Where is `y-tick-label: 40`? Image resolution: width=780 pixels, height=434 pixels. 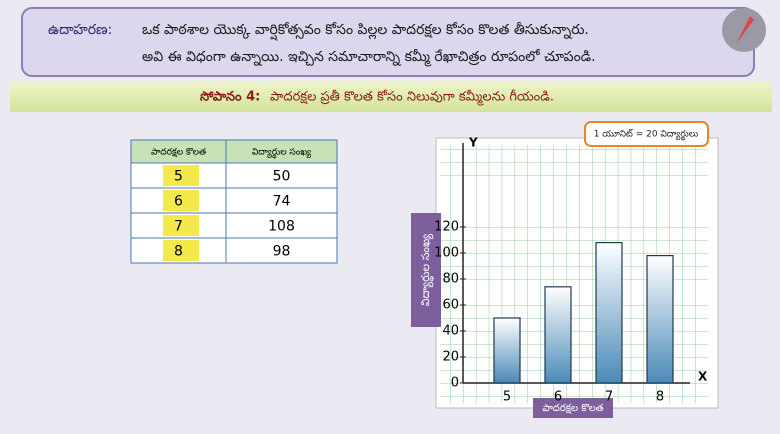 y-tick-label: 40 is located at coordinates (450, 331).